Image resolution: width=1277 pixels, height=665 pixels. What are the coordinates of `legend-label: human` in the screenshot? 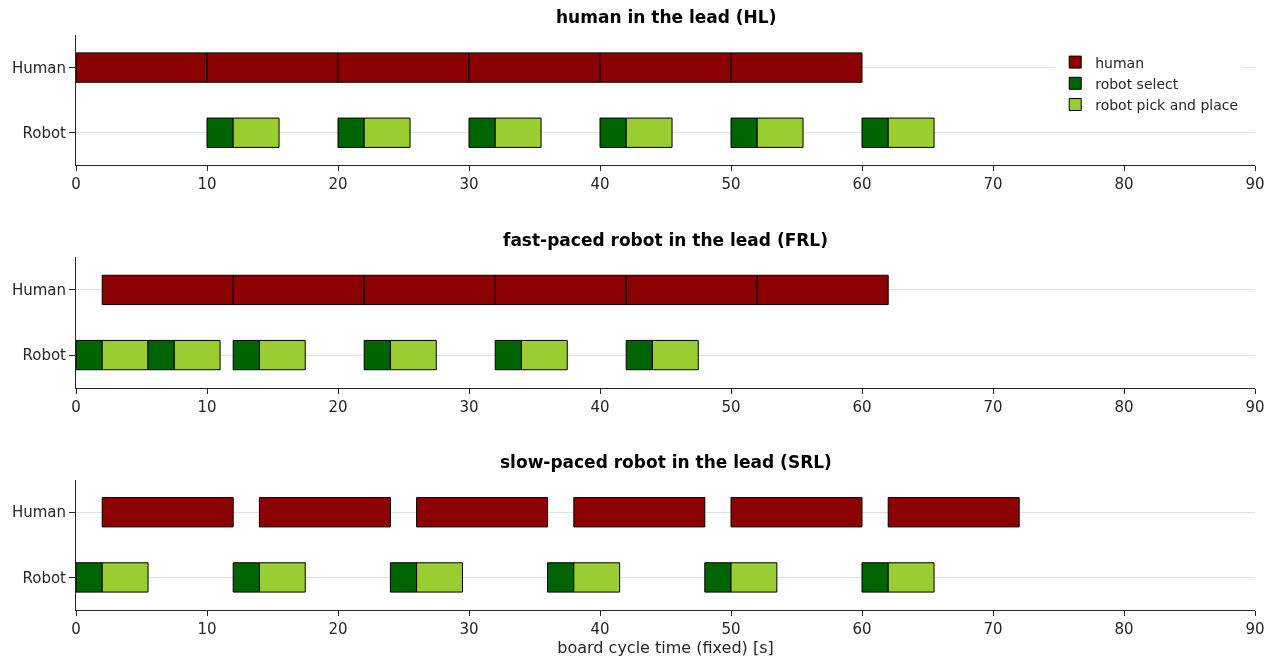 It's located at (1120, 62).